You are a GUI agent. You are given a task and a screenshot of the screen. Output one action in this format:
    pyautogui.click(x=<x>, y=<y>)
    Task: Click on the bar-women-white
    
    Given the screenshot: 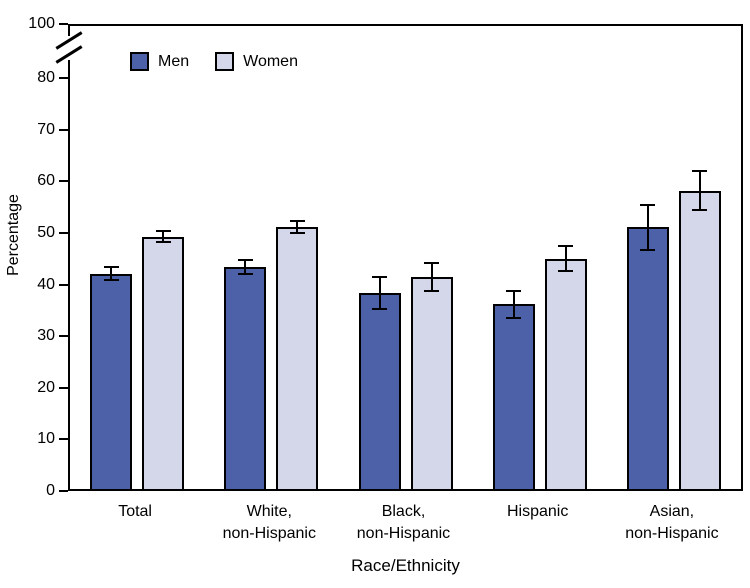 What is the action you would take?
    pyautogui.click(x=297, y=357)
    